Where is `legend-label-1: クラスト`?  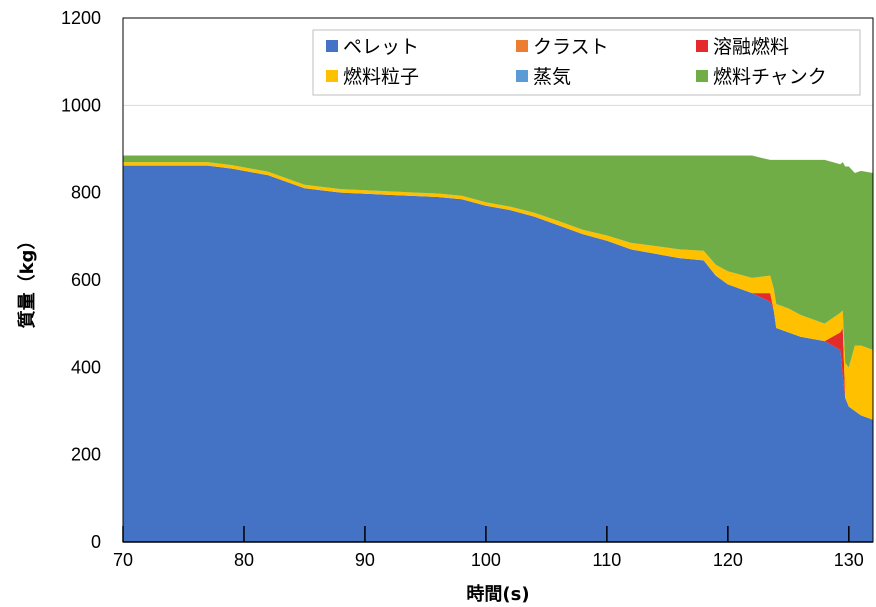 legend-label-1: クラスト is located at coordinates (571, 47).